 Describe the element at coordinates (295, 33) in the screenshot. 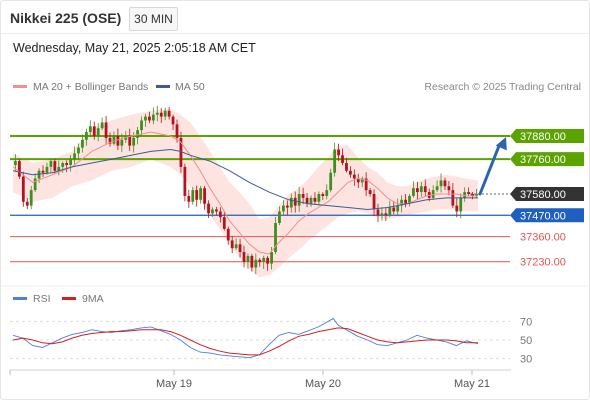

I see `header-divider` at that location.